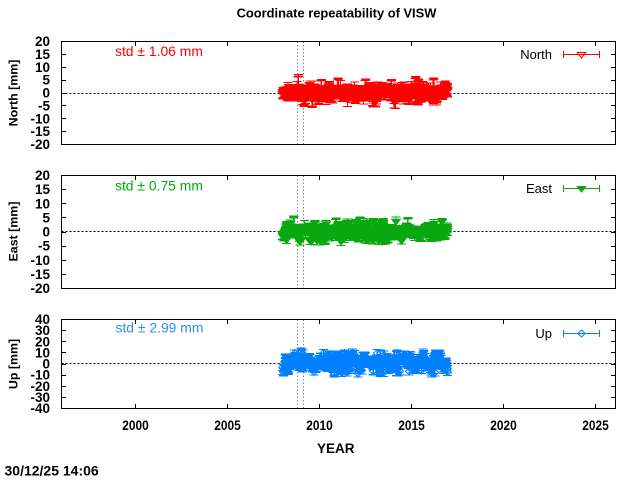 The image size is (640, 480). What do you see at coordinates (13, 93) in the screenshot?
I see `svg-text: North [mm]` at bounding box center [13, 93].